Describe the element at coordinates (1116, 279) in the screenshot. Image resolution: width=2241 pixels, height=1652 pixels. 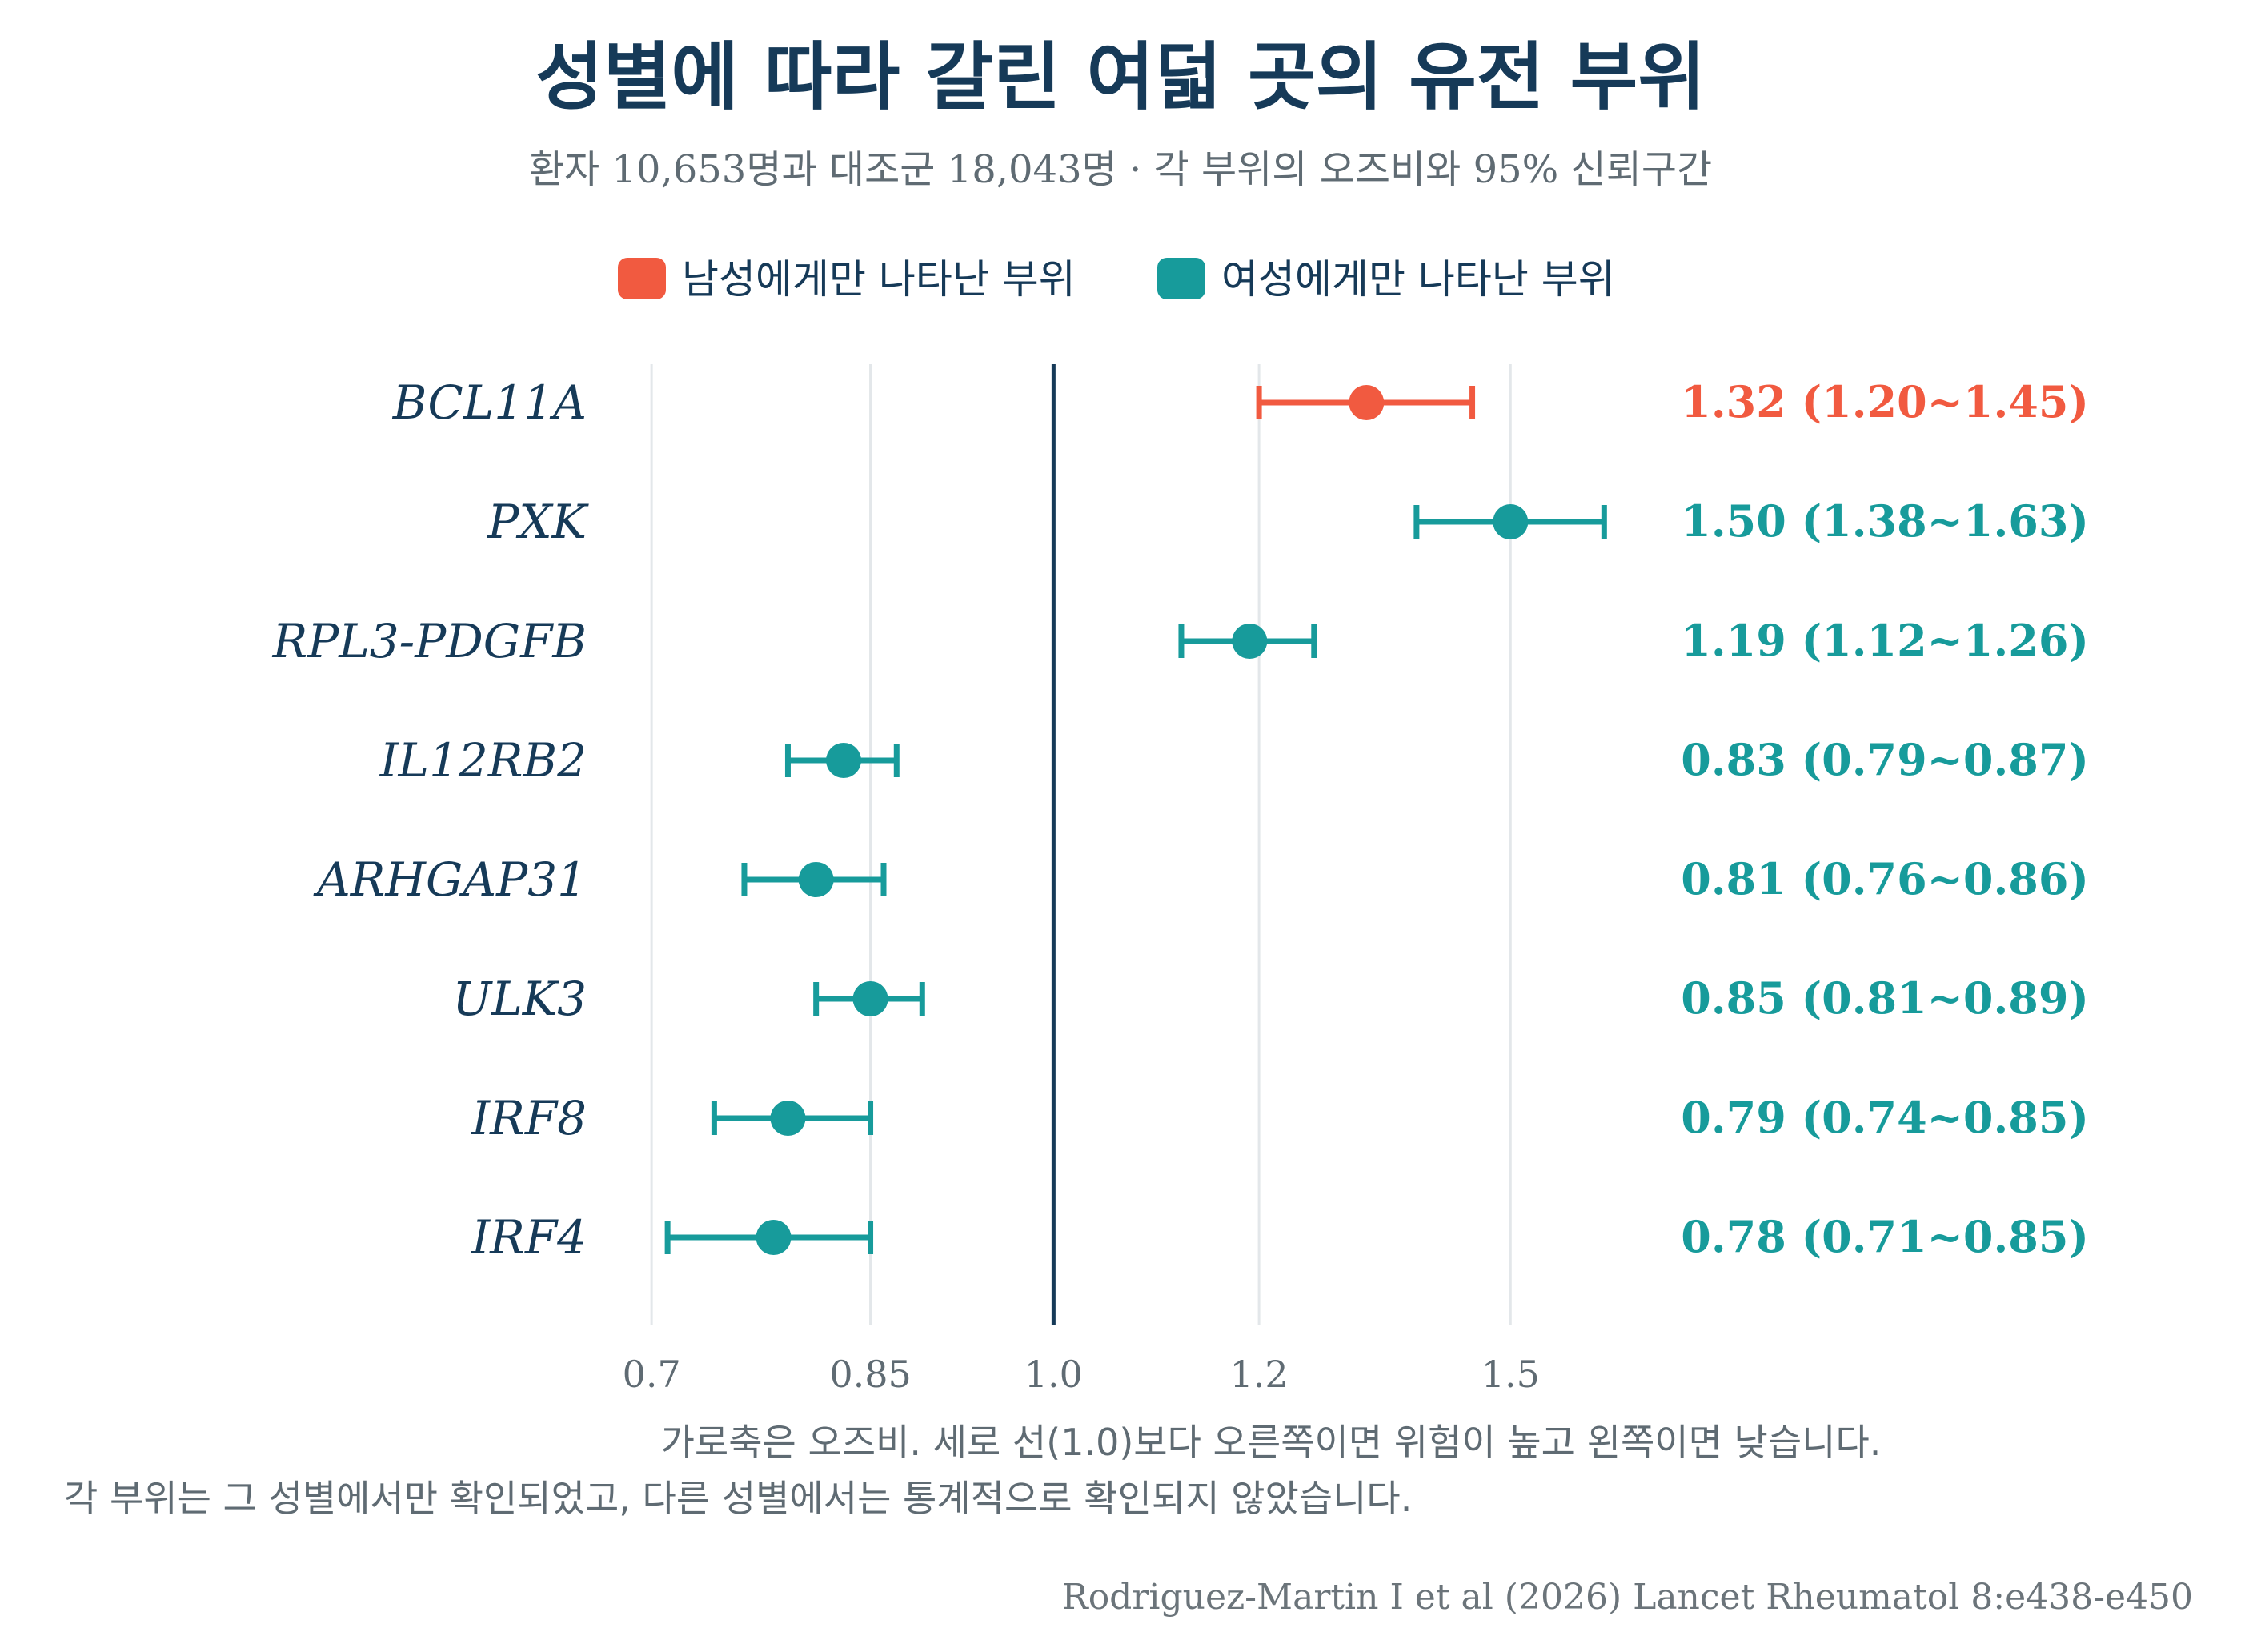
I see `legend: 남성에게만 나타난 부위 여성에게만 나타난 부위` at that location.